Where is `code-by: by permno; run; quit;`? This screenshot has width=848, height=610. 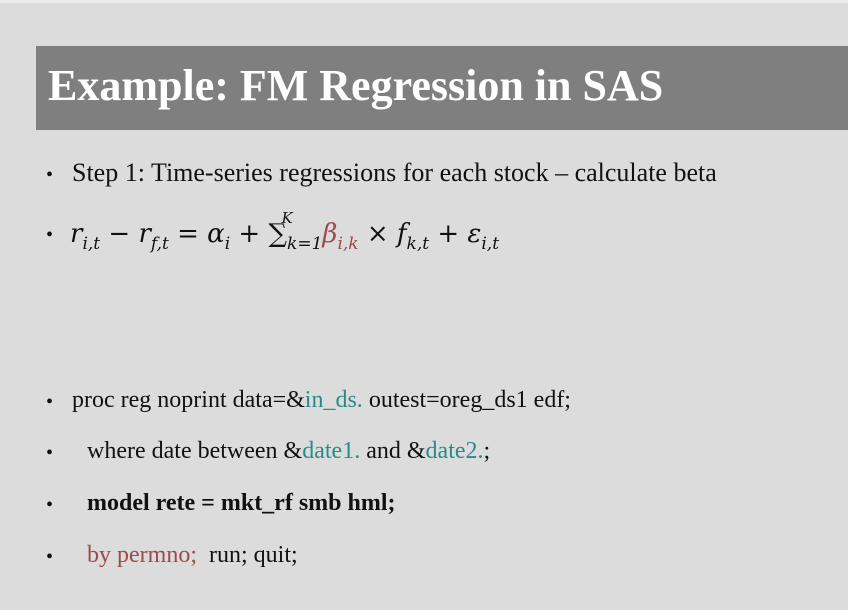 code-by: by permno; run; quit; is located at coordinates (192, 555).